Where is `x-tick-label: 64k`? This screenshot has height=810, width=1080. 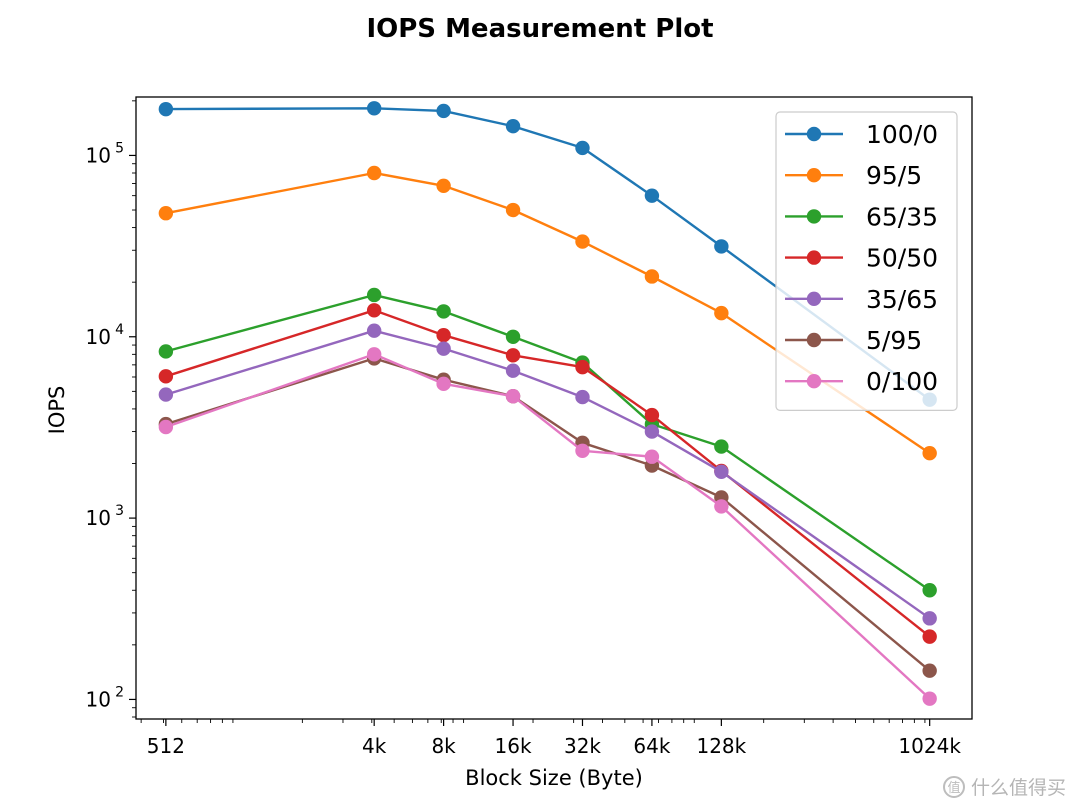
x-tick-label: 64k is located at coordinates (651, 746).